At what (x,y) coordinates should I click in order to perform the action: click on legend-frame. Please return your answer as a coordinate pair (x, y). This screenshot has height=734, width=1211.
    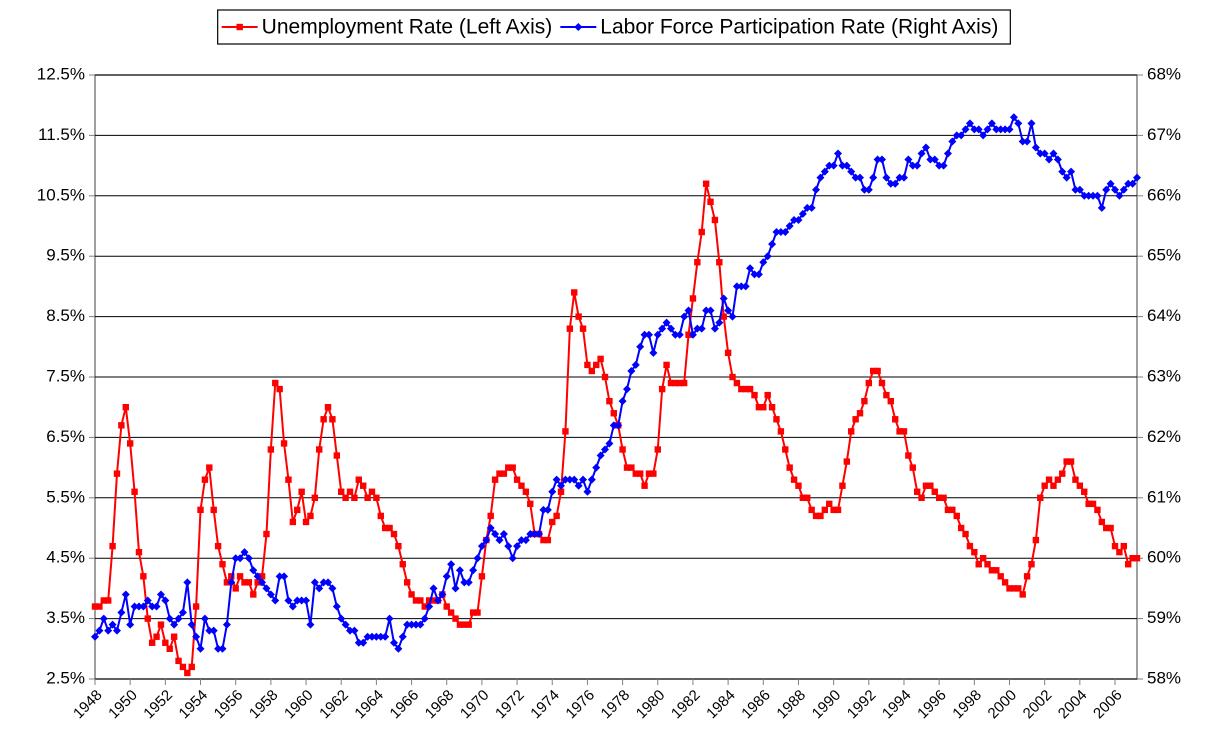
    Looking at the image, I should click on (614, 27).